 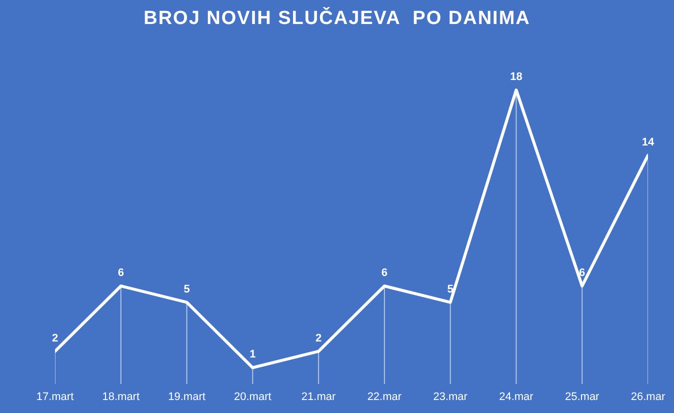 I want to click on x-tick-label: 22.mar, so click(x=384, y=396).